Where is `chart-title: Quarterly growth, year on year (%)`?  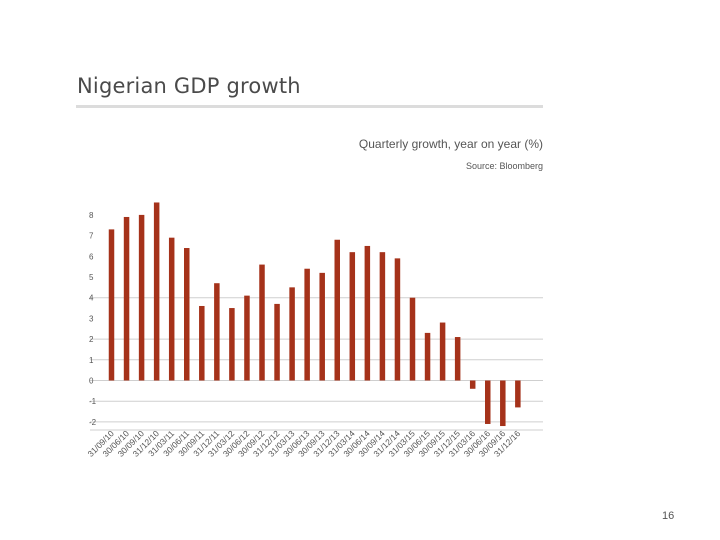
chart-title: Quarterly growth, year on year (%) is located at coordinates (451, 144).